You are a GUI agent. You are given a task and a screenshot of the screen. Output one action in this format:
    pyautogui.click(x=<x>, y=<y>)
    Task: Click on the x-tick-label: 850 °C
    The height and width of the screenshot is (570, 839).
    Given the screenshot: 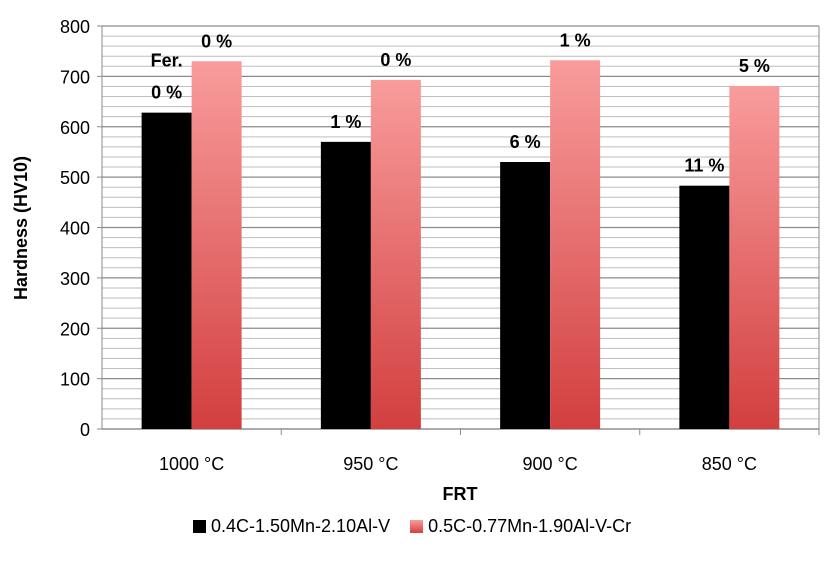 What is the action you would take?
    pyautogui.click(x=729, y=464)
    